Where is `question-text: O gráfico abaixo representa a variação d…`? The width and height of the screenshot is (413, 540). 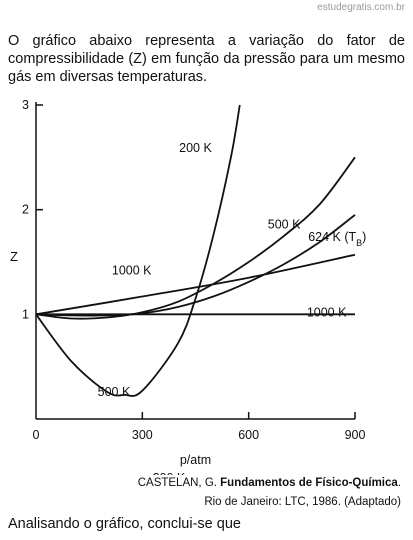 question-text: O gráfico abaixo representa a variação d… is located at coordinates (206, 59).